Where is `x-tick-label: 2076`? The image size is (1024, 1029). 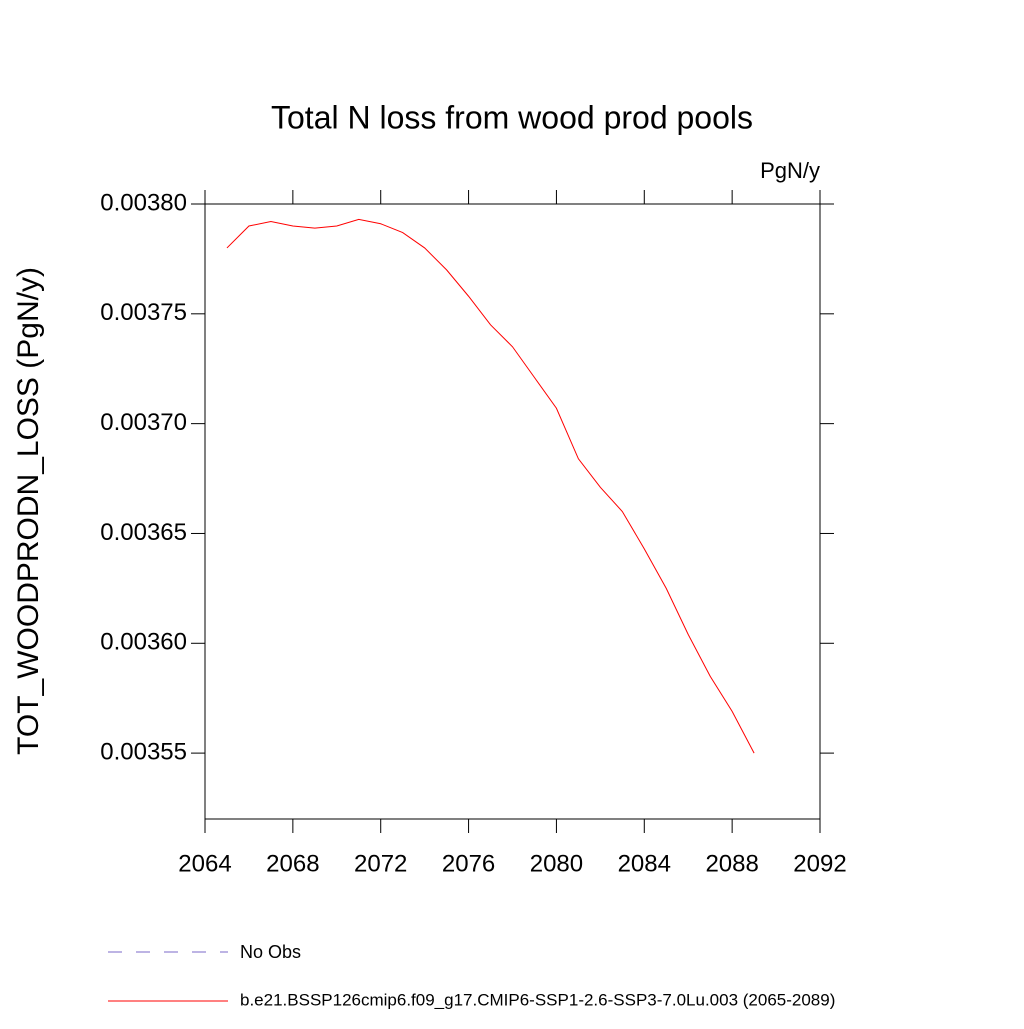
x-tick-label: 2076 is located at coordinates (468, 863).